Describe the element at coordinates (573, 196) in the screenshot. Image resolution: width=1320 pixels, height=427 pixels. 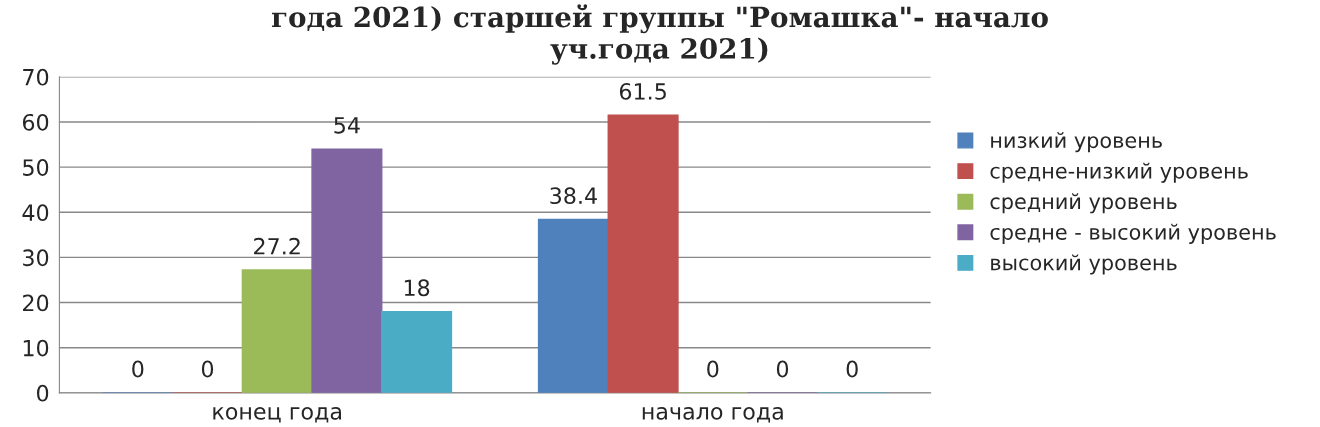
I see `data-label: 38.4` at that location.